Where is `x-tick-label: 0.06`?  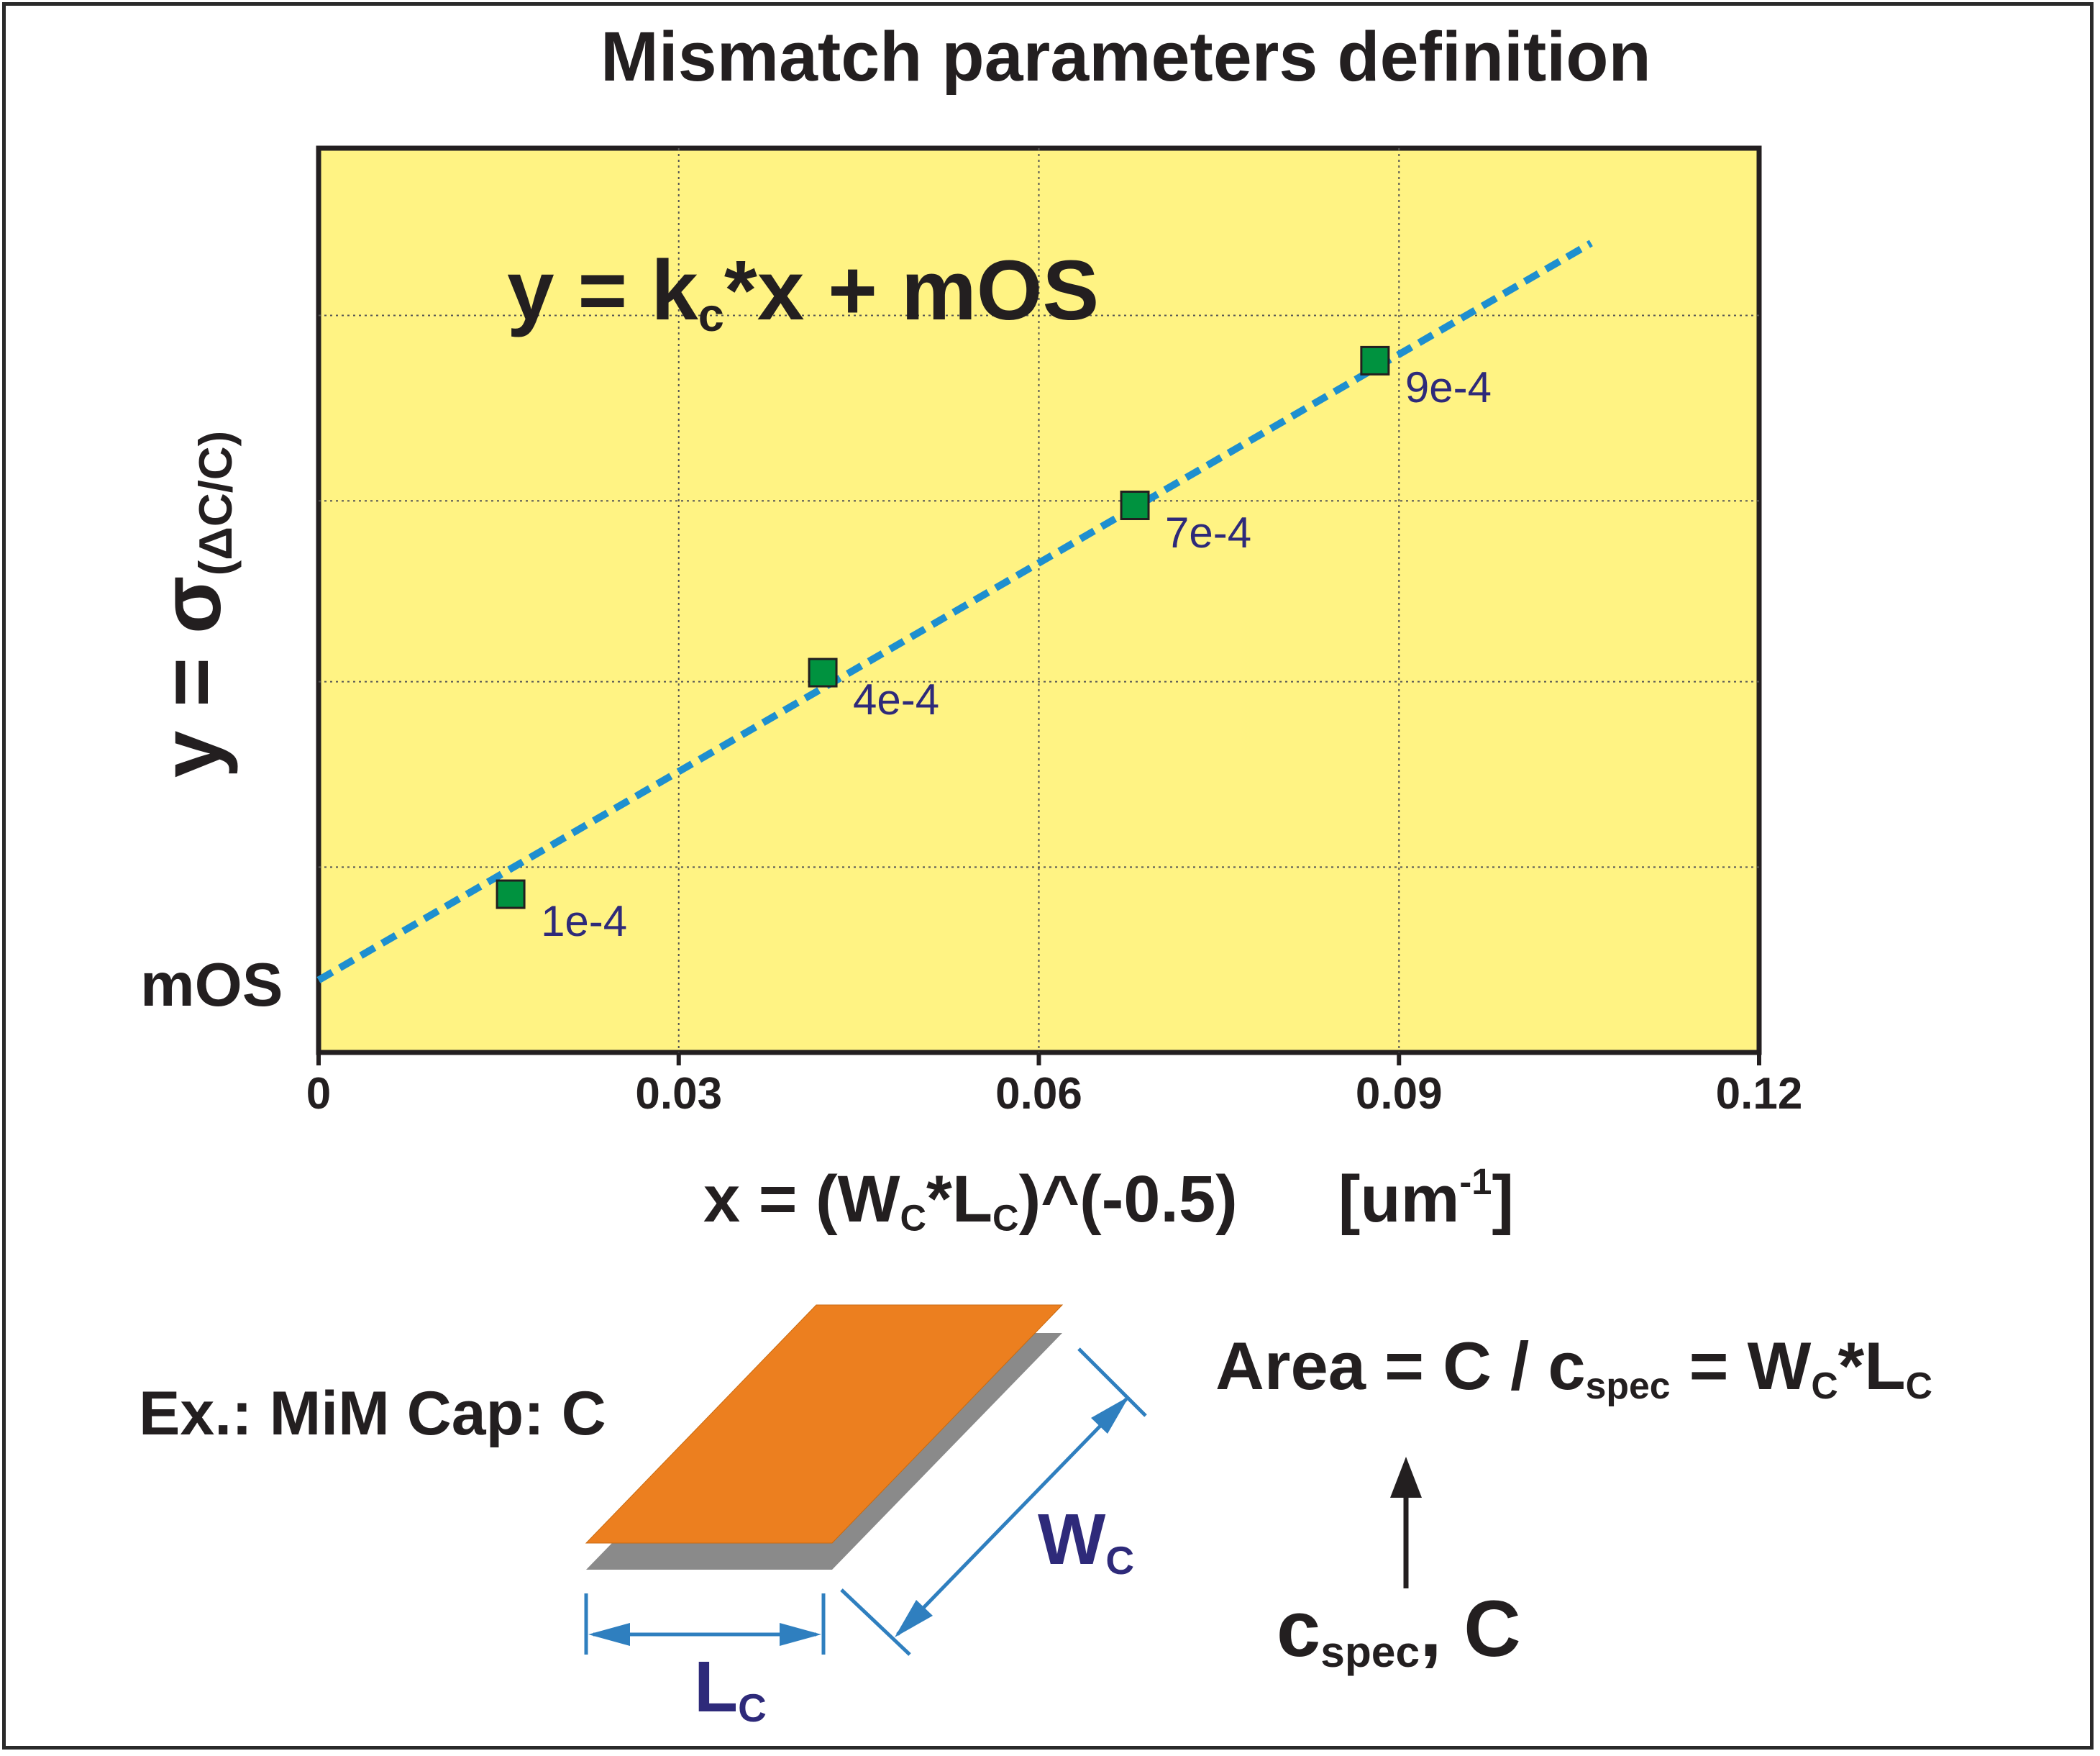
x-tick-label: 0.06 is located at coordinates (1038, 1094).